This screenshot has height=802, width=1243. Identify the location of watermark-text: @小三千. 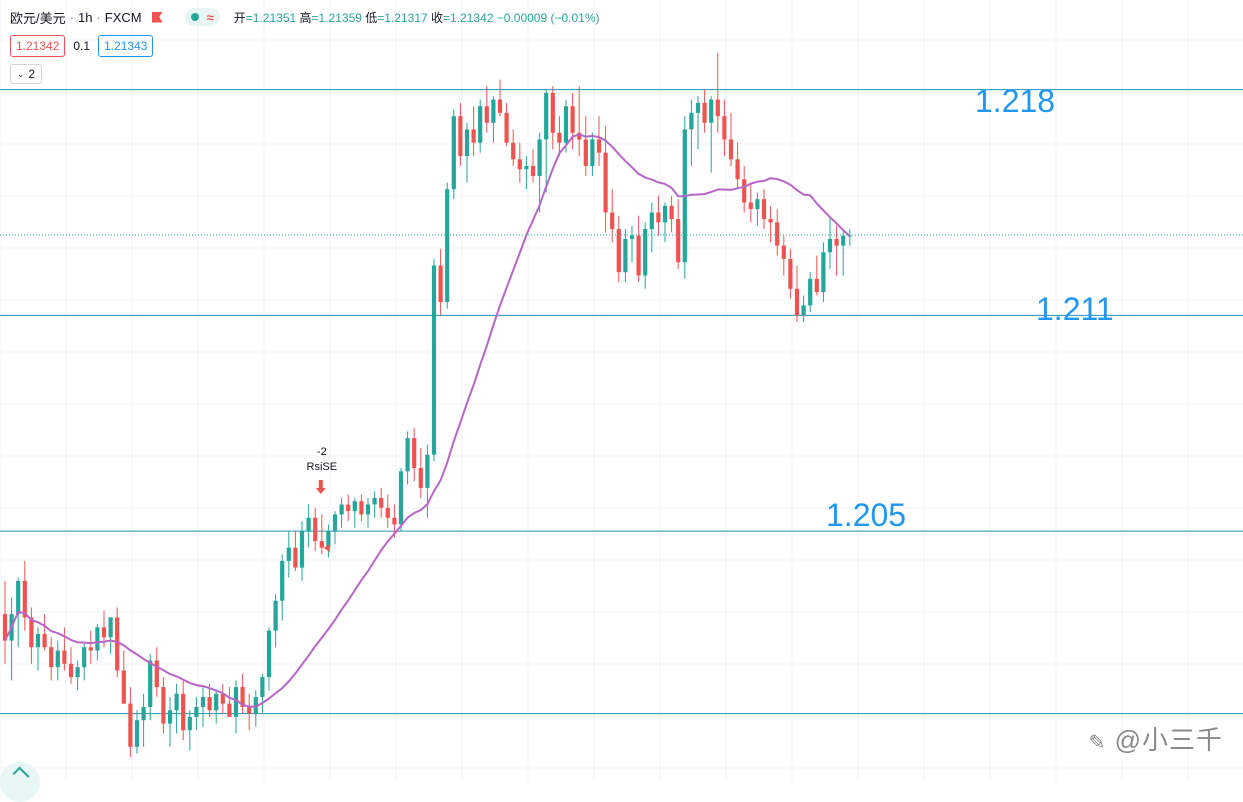
(1168, 740).